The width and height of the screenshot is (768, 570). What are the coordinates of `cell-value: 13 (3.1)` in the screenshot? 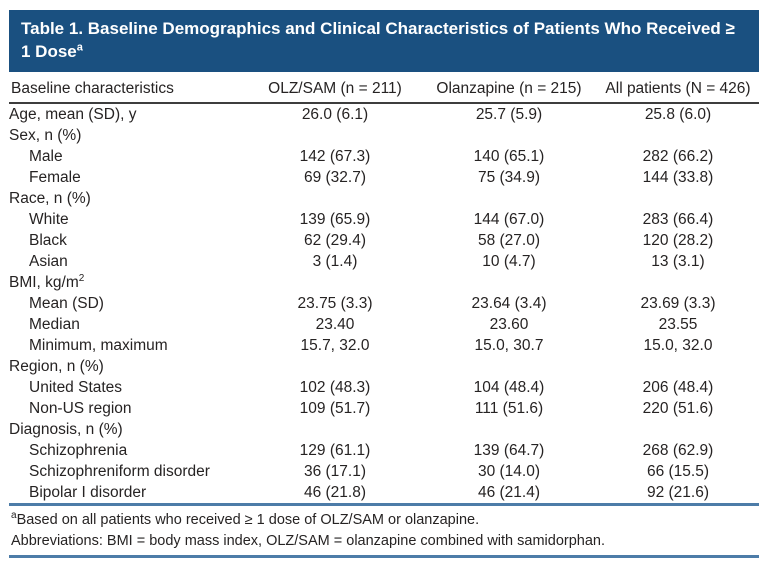 It's located at (678, 261).